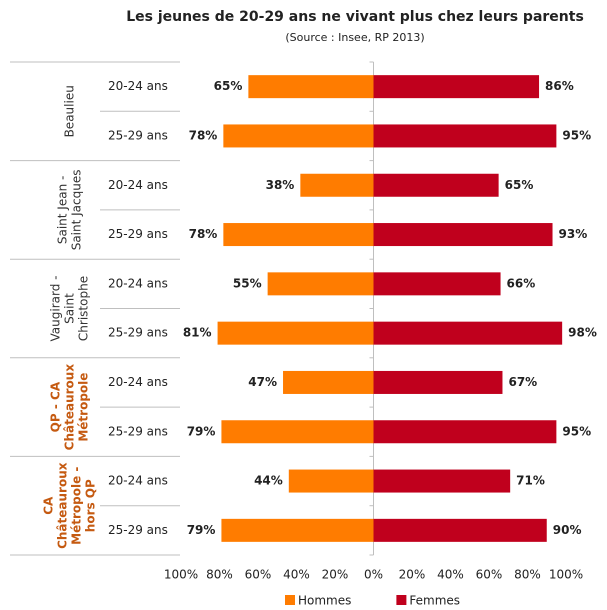  I want to click on group-label: Métropole, so click(84, 407).